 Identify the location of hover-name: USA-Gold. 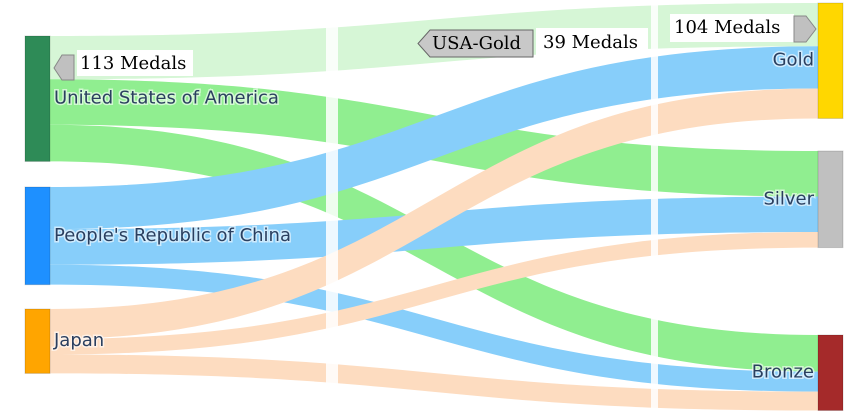
(476, 43).